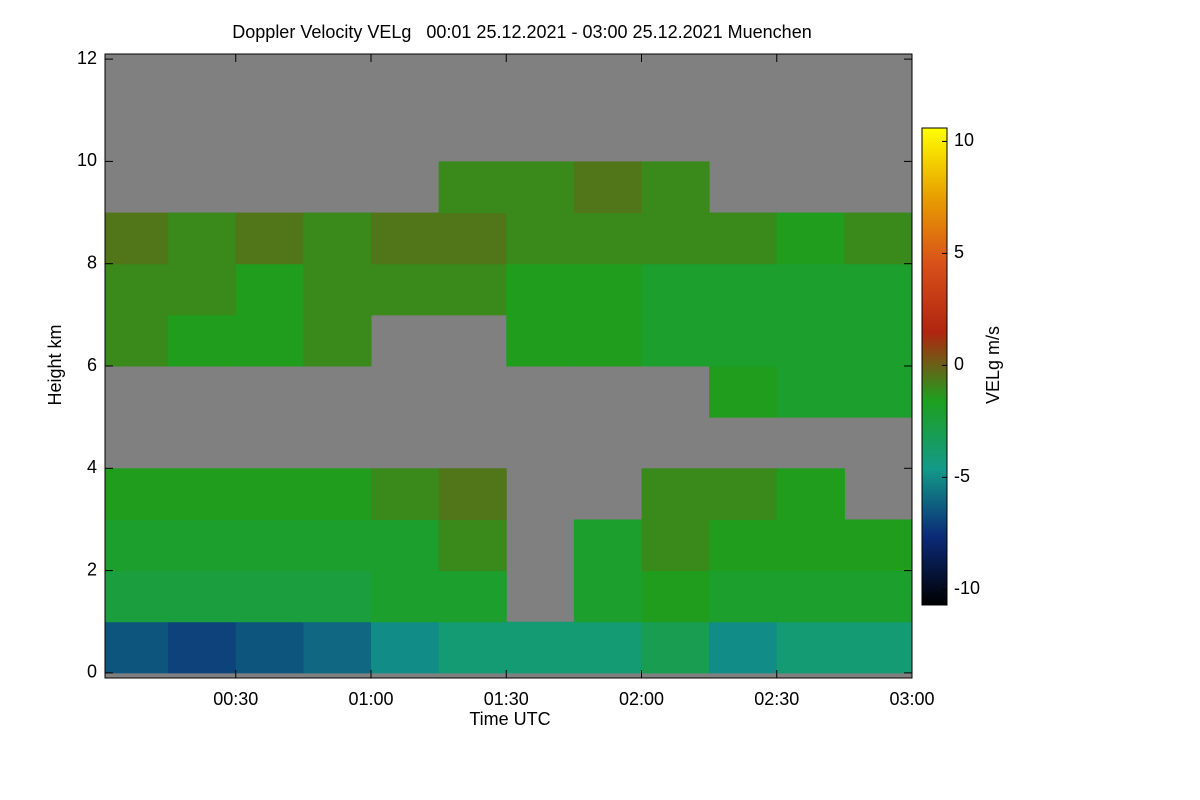 Image resolution: width=1200 pixels, height=800 pixels. Describe the element at coordinates (92, 672) in the screenshot. I see `y-tick-label: 0` at that location.